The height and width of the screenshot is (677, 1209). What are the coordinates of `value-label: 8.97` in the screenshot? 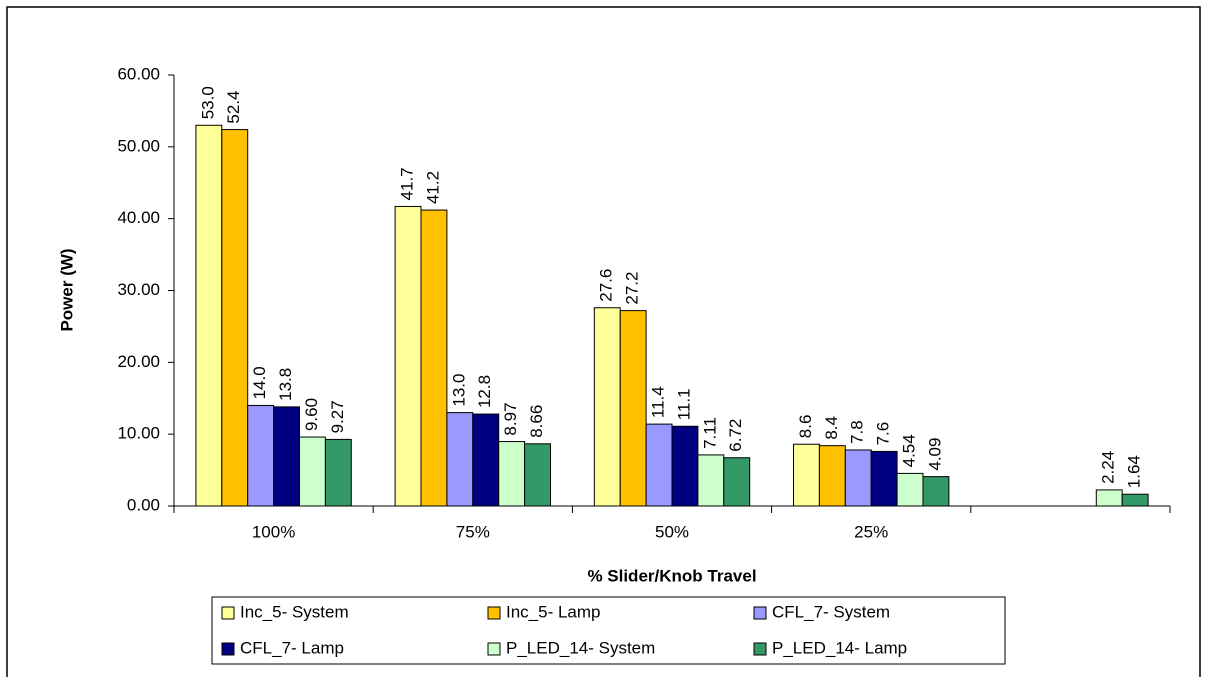 It's located at (510, 418).